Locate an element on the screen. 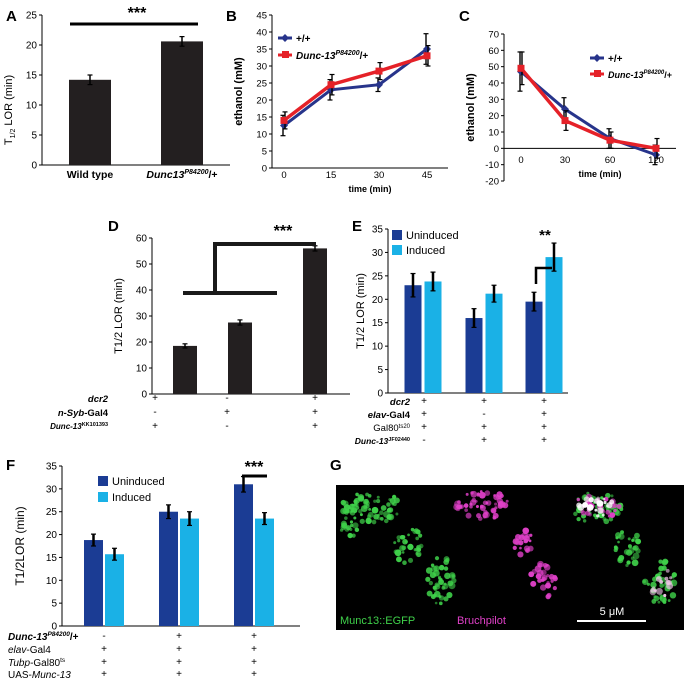 This screenshot has height=678, width=688. e-bar-induced is located at coordinates (554, 325).